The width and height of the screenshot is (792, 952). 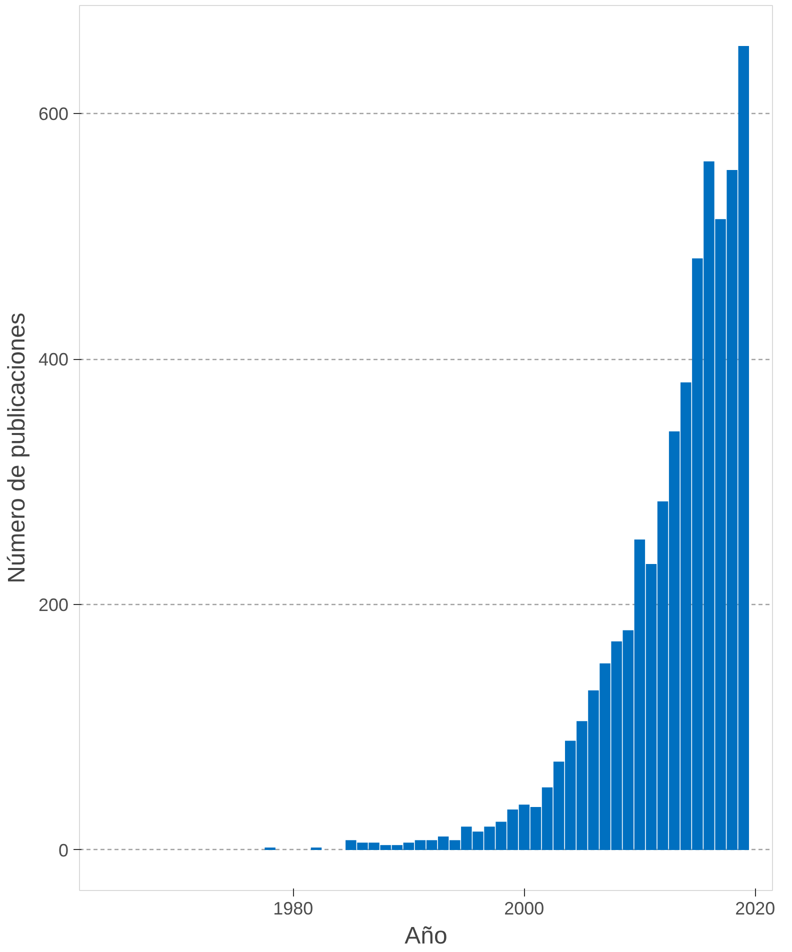 What do you see at coordinates (426, 936) in the screenshot?
I see `x-axis-title: Año` at bounding box center [426, 936].